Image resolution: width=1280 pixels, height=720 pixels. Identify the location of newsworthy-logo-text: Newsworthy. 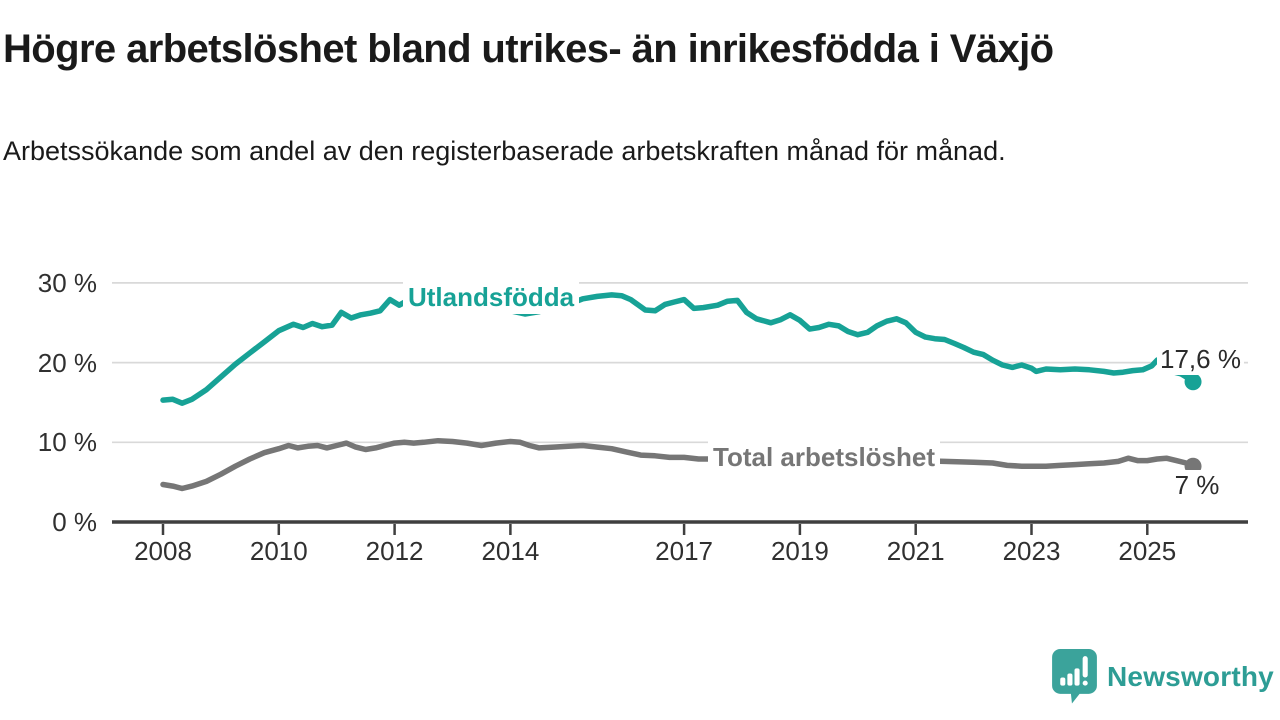
(1190, 676).